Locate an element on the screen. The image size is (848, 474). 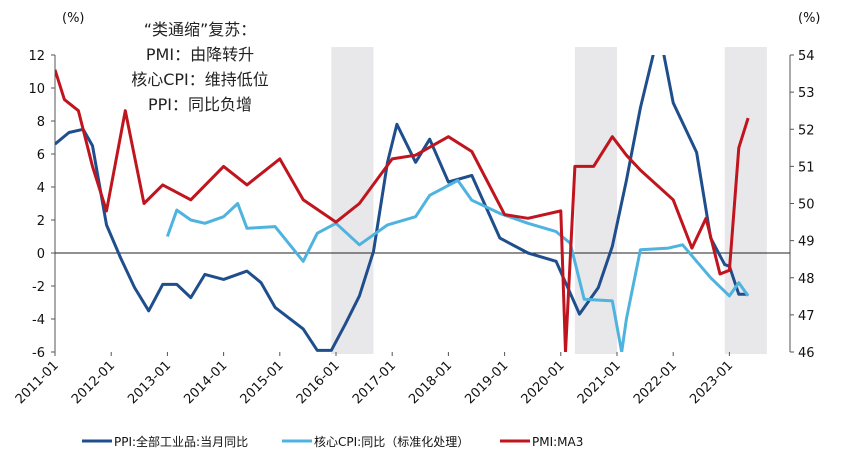
left-tick-label: 10 is located at coordinates (36, 89).